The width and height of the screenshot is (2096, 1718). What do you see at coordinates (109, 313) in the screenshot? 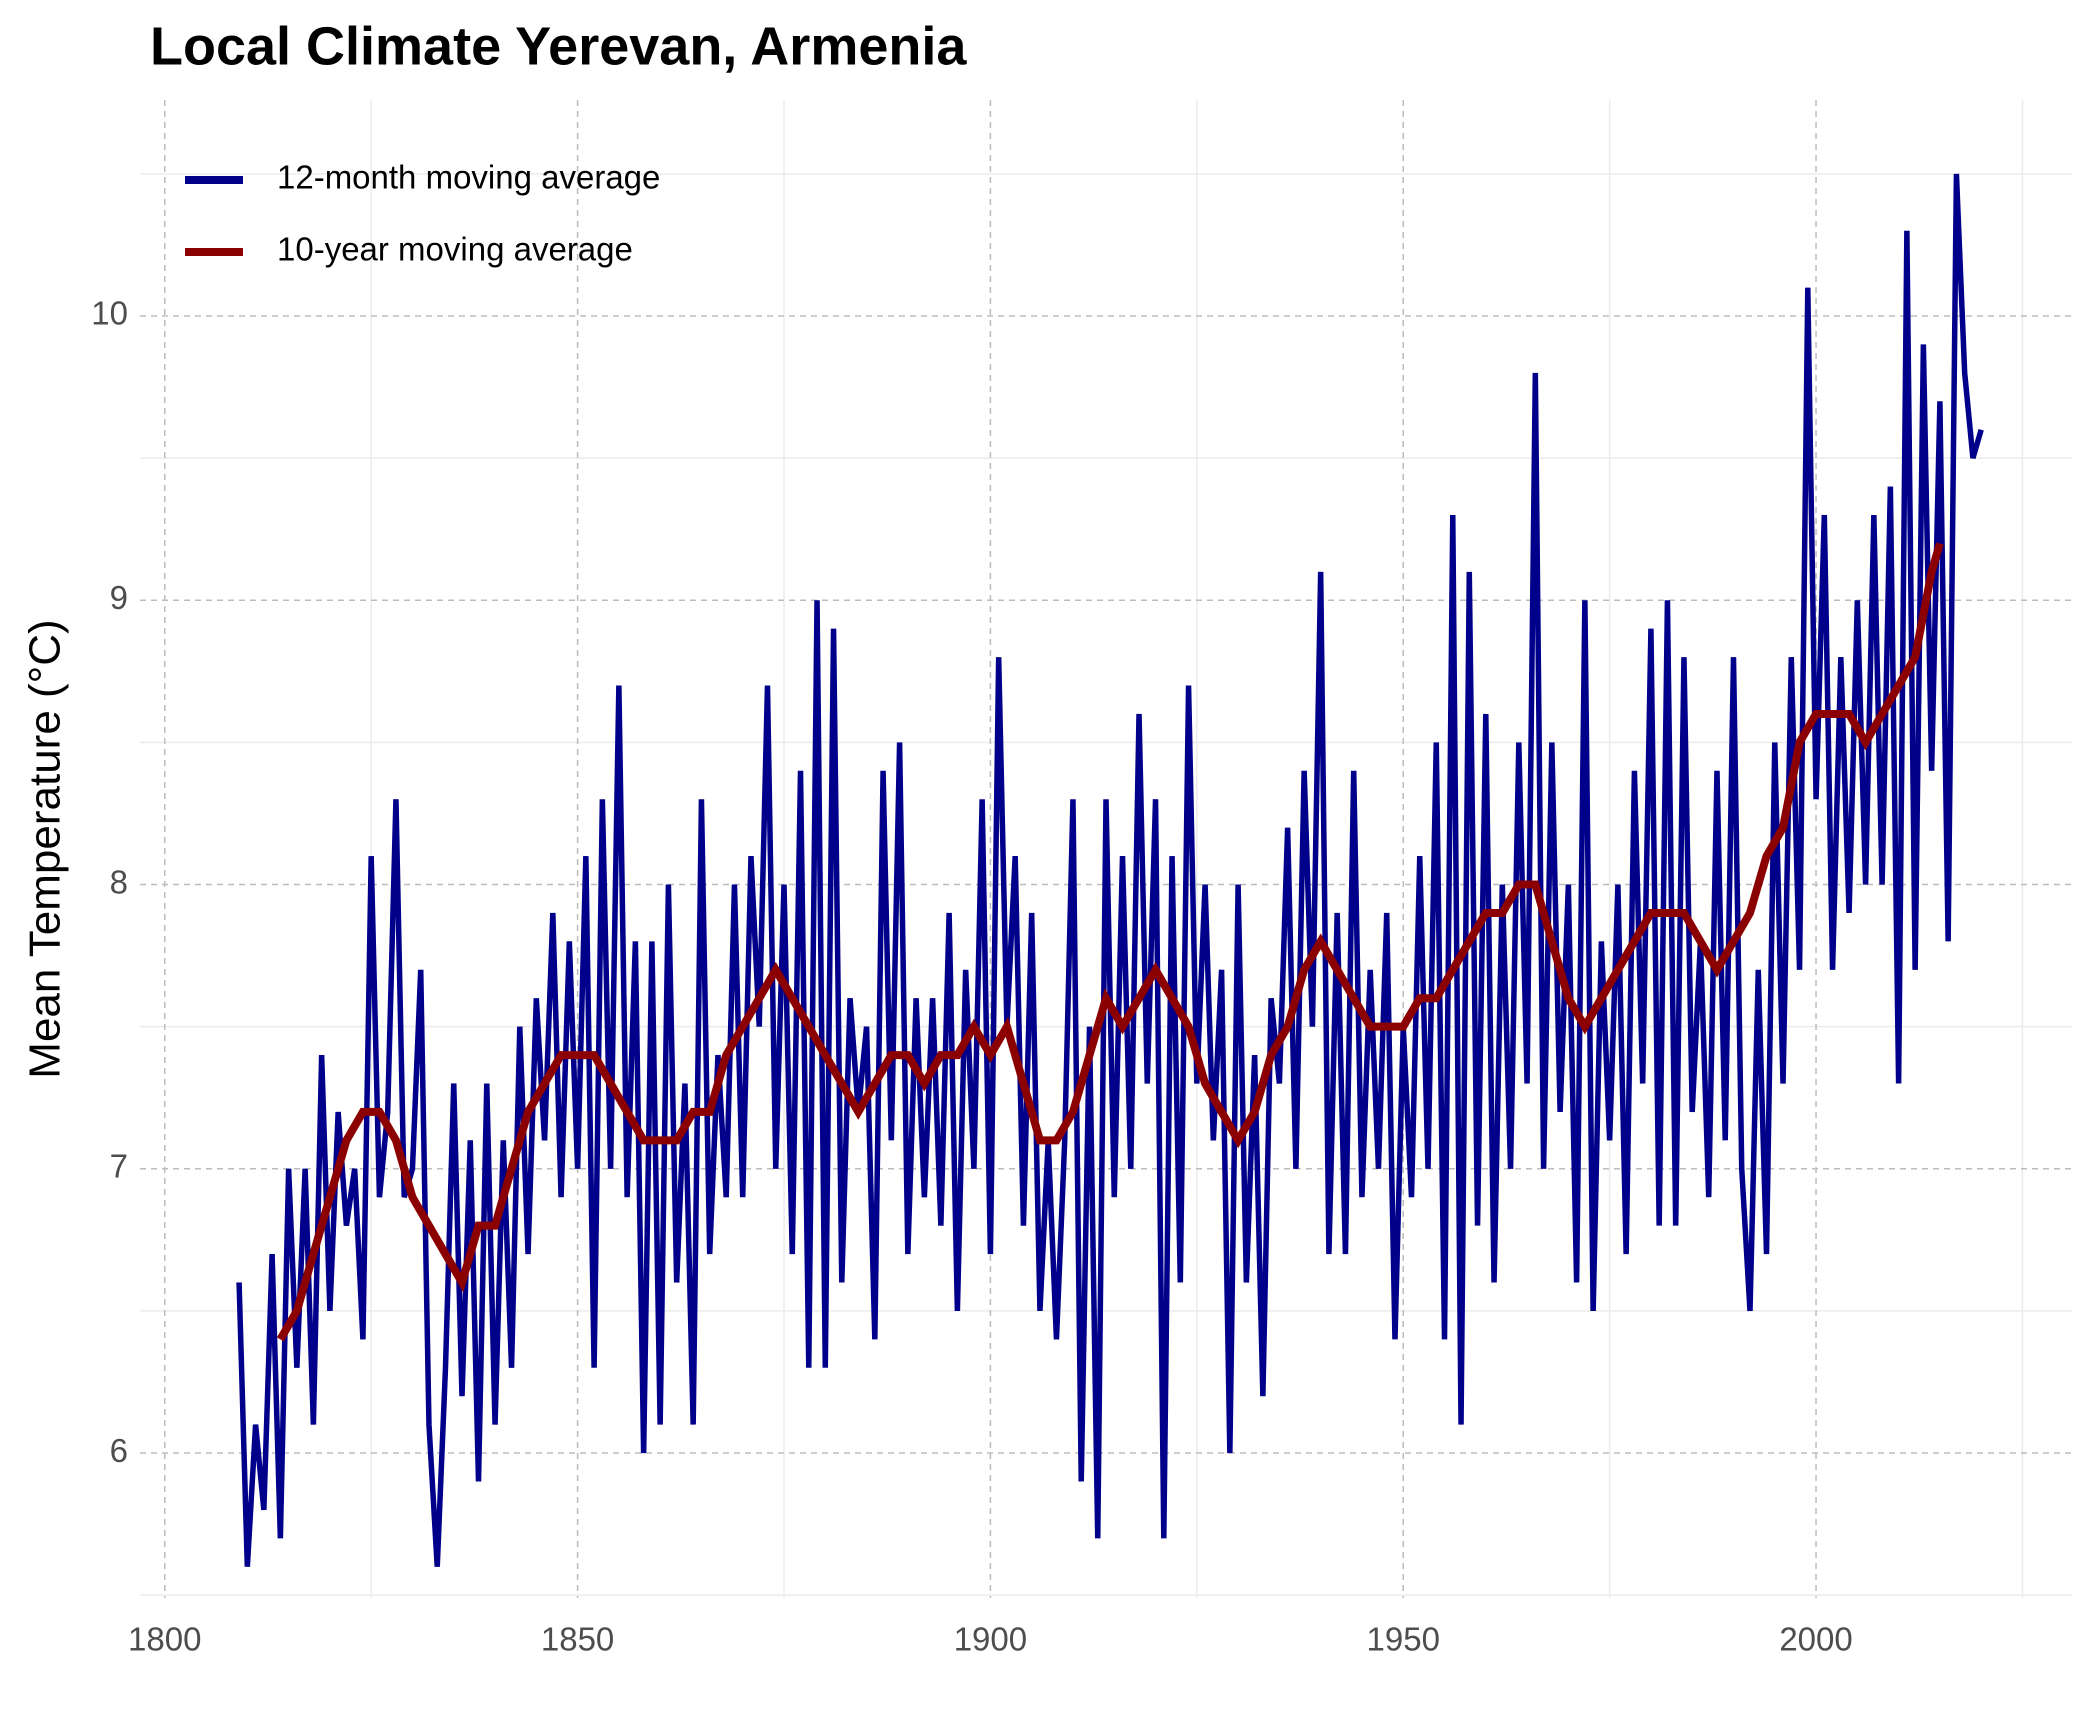
I see `y-tick-label: 10` at bounding box center [109, 313].